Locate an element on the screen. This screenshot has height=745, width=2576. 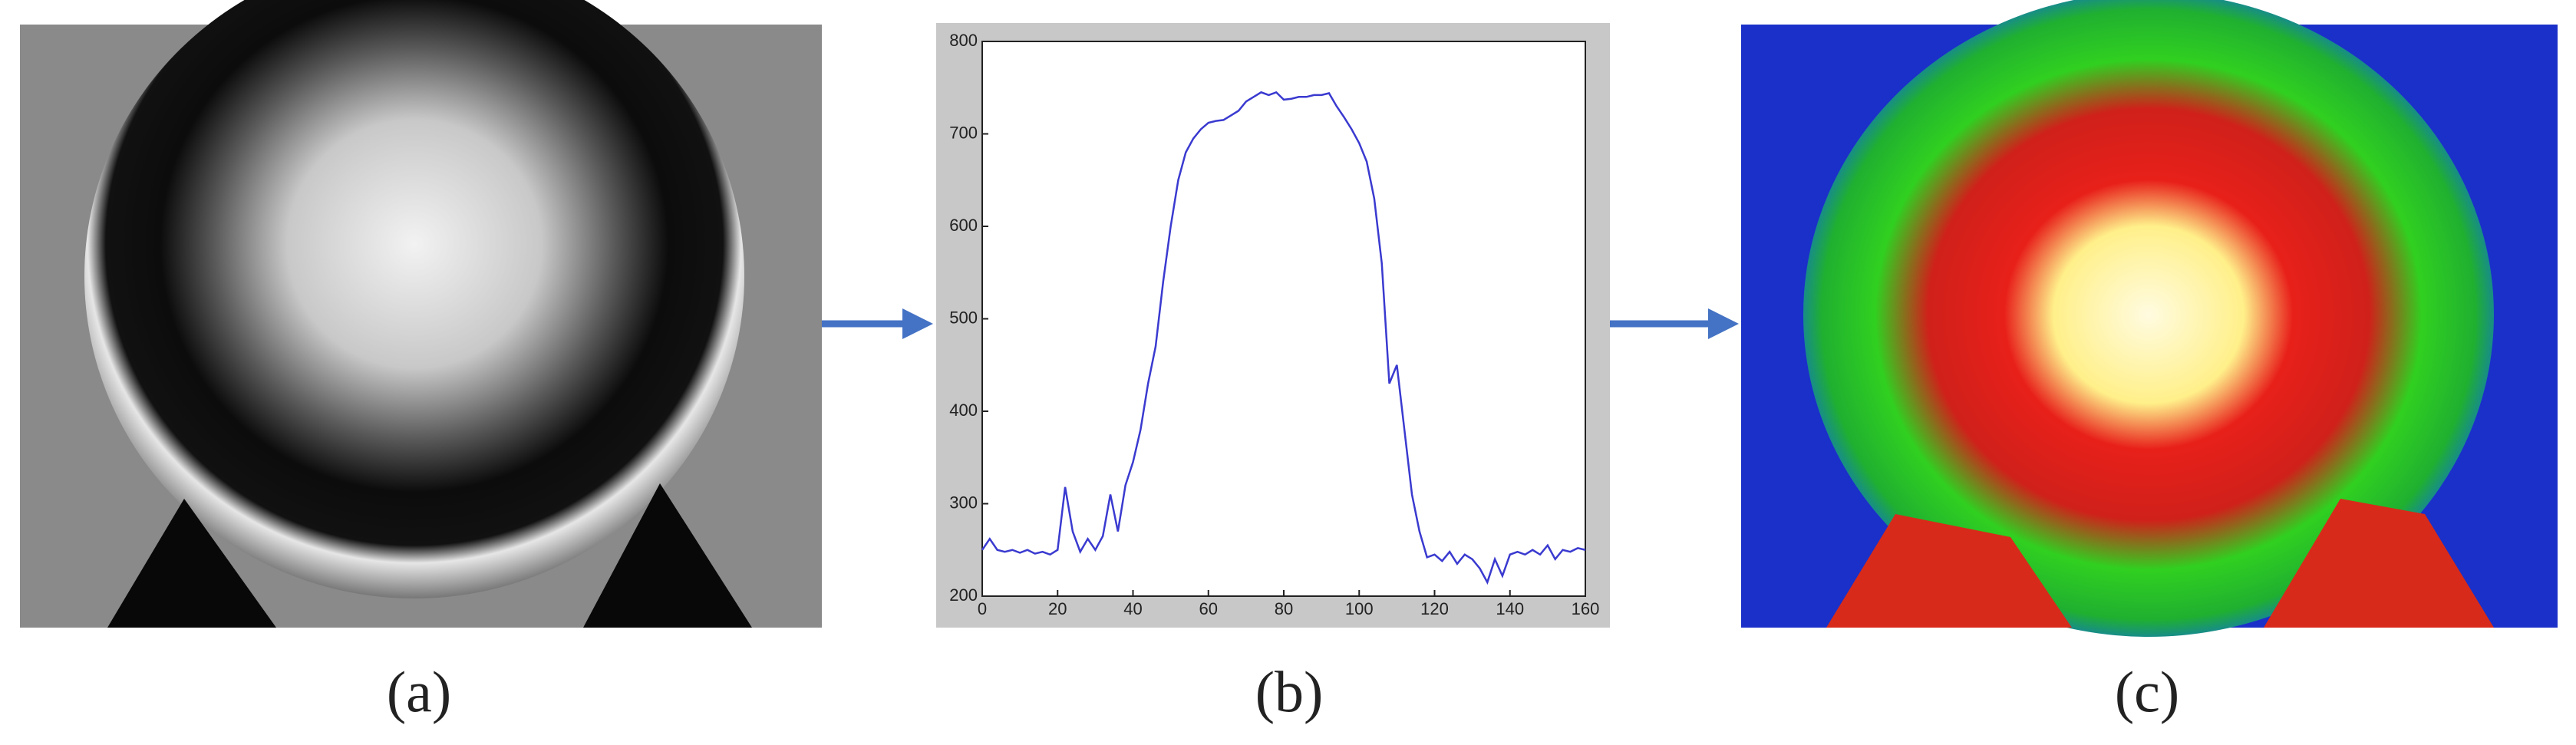
y-tick-label: 700 is located at coordinates (964, 132).